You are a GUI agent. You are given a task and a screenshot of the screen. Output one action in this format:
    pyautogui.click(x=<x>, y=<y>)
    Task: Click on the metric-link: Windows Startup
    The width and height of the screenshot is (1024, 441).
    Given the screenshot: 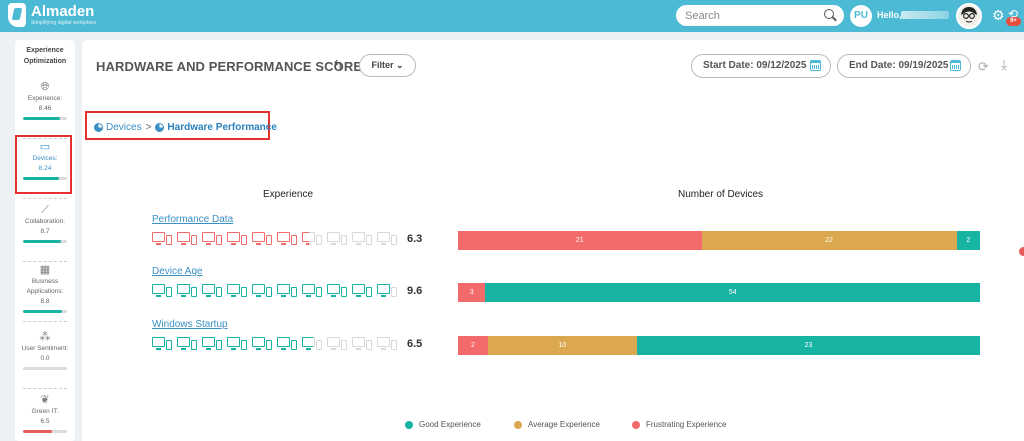 What is the action you would take?
    pyautogui.click(x=190, y=324)
    